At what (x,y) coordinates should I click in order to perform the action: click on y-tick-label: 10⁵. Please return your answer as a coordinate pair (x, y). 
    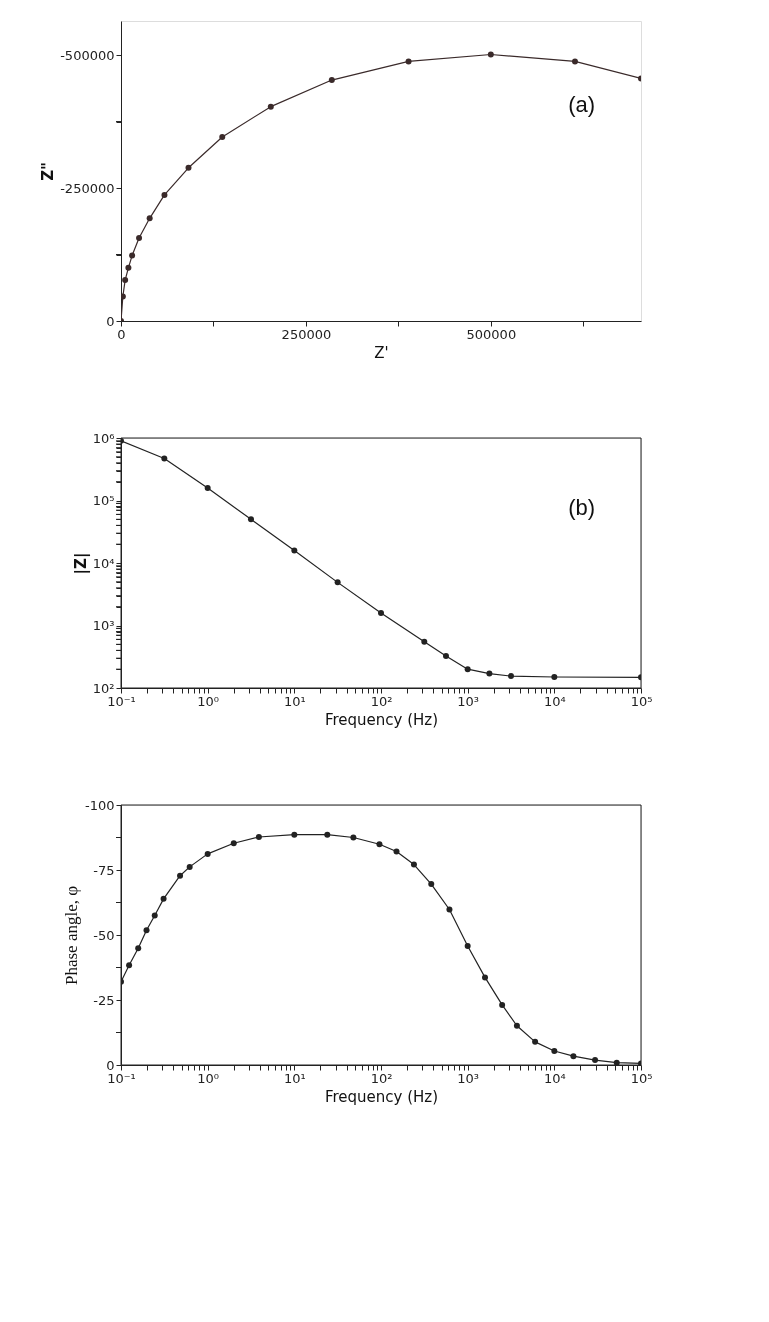
    Looking at the image, I should click on (103, 500).